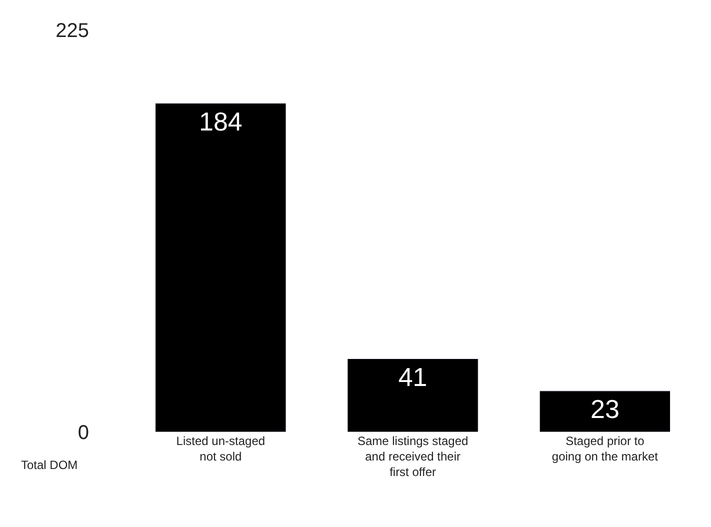 This screenshot has width=711, height=527. I want to click on y-tick-label: 225, so click(72, 31).